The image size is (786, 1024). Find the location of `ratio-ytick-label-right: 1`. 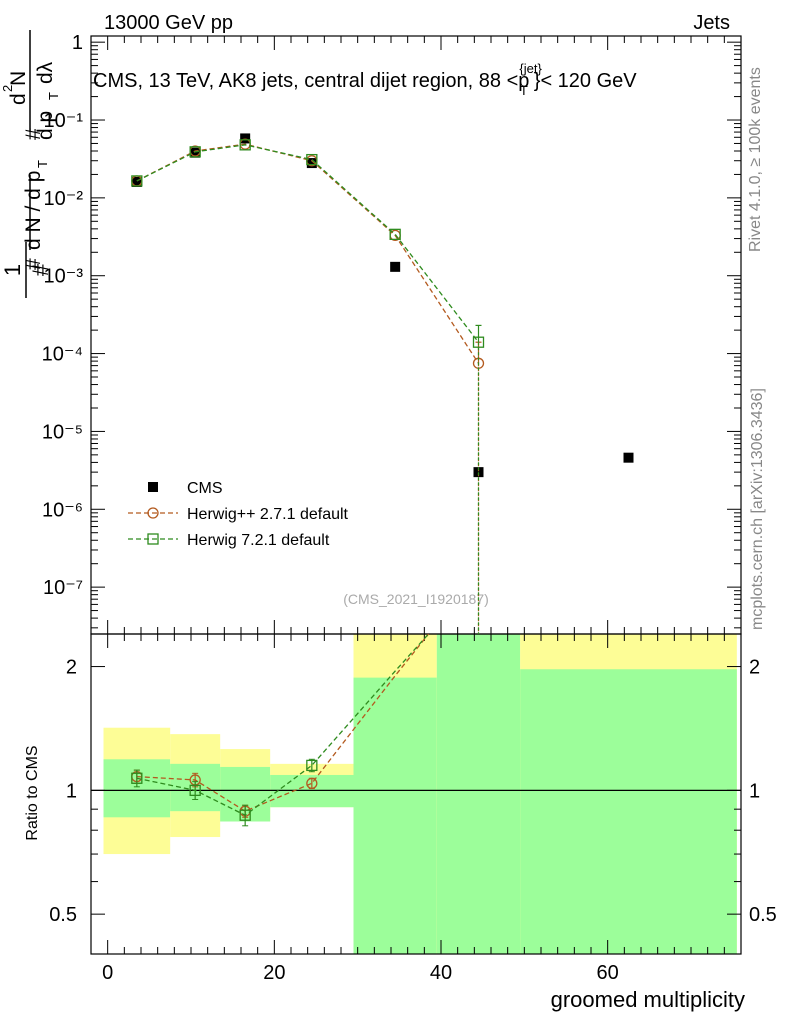

ratio-ytick-label-right: 1 is located at coordinates (754, 791).